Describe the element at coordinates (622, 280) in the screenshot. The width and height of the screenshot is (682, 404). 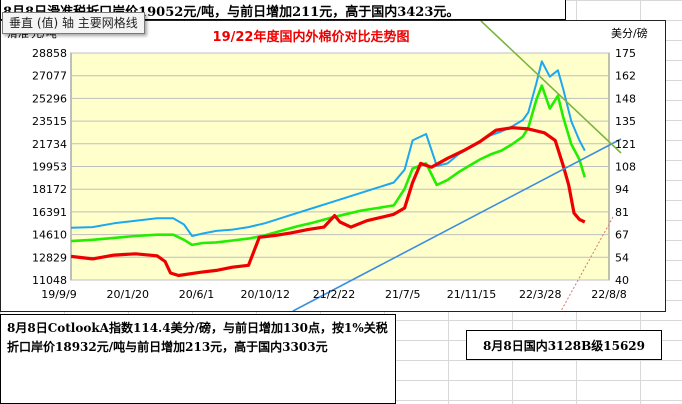
I see `right-tick-label: 40` at that location.